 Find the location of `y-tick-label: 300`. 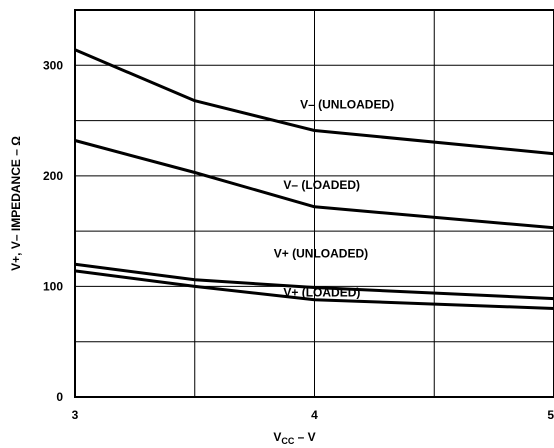

y-tick-label: 300 is located at coordinates (53, 65).